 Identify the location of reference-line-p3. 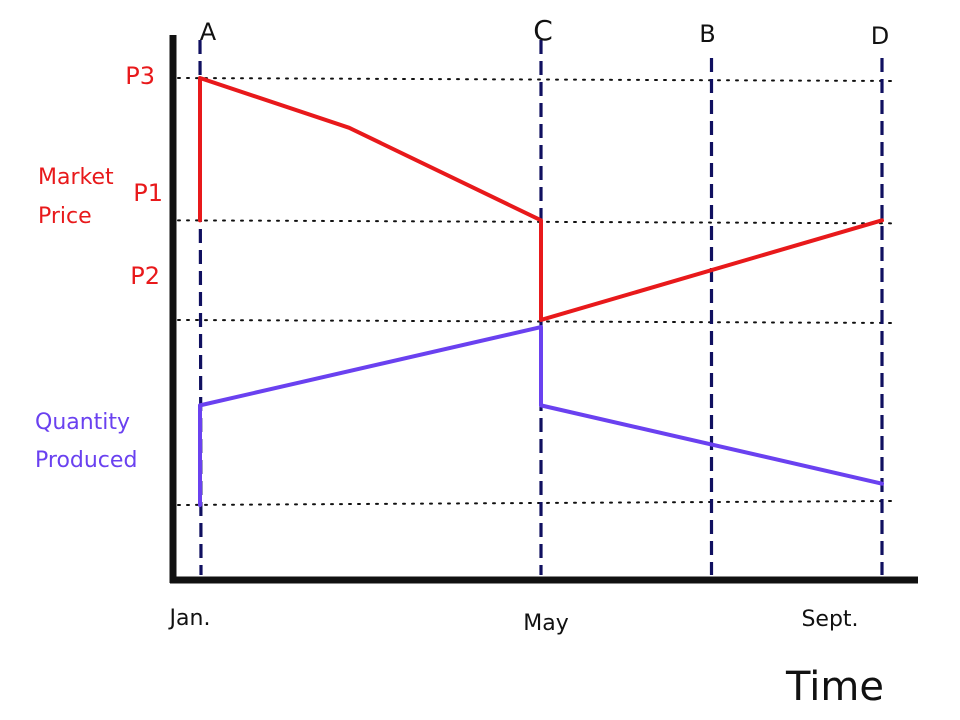
(536, 79).